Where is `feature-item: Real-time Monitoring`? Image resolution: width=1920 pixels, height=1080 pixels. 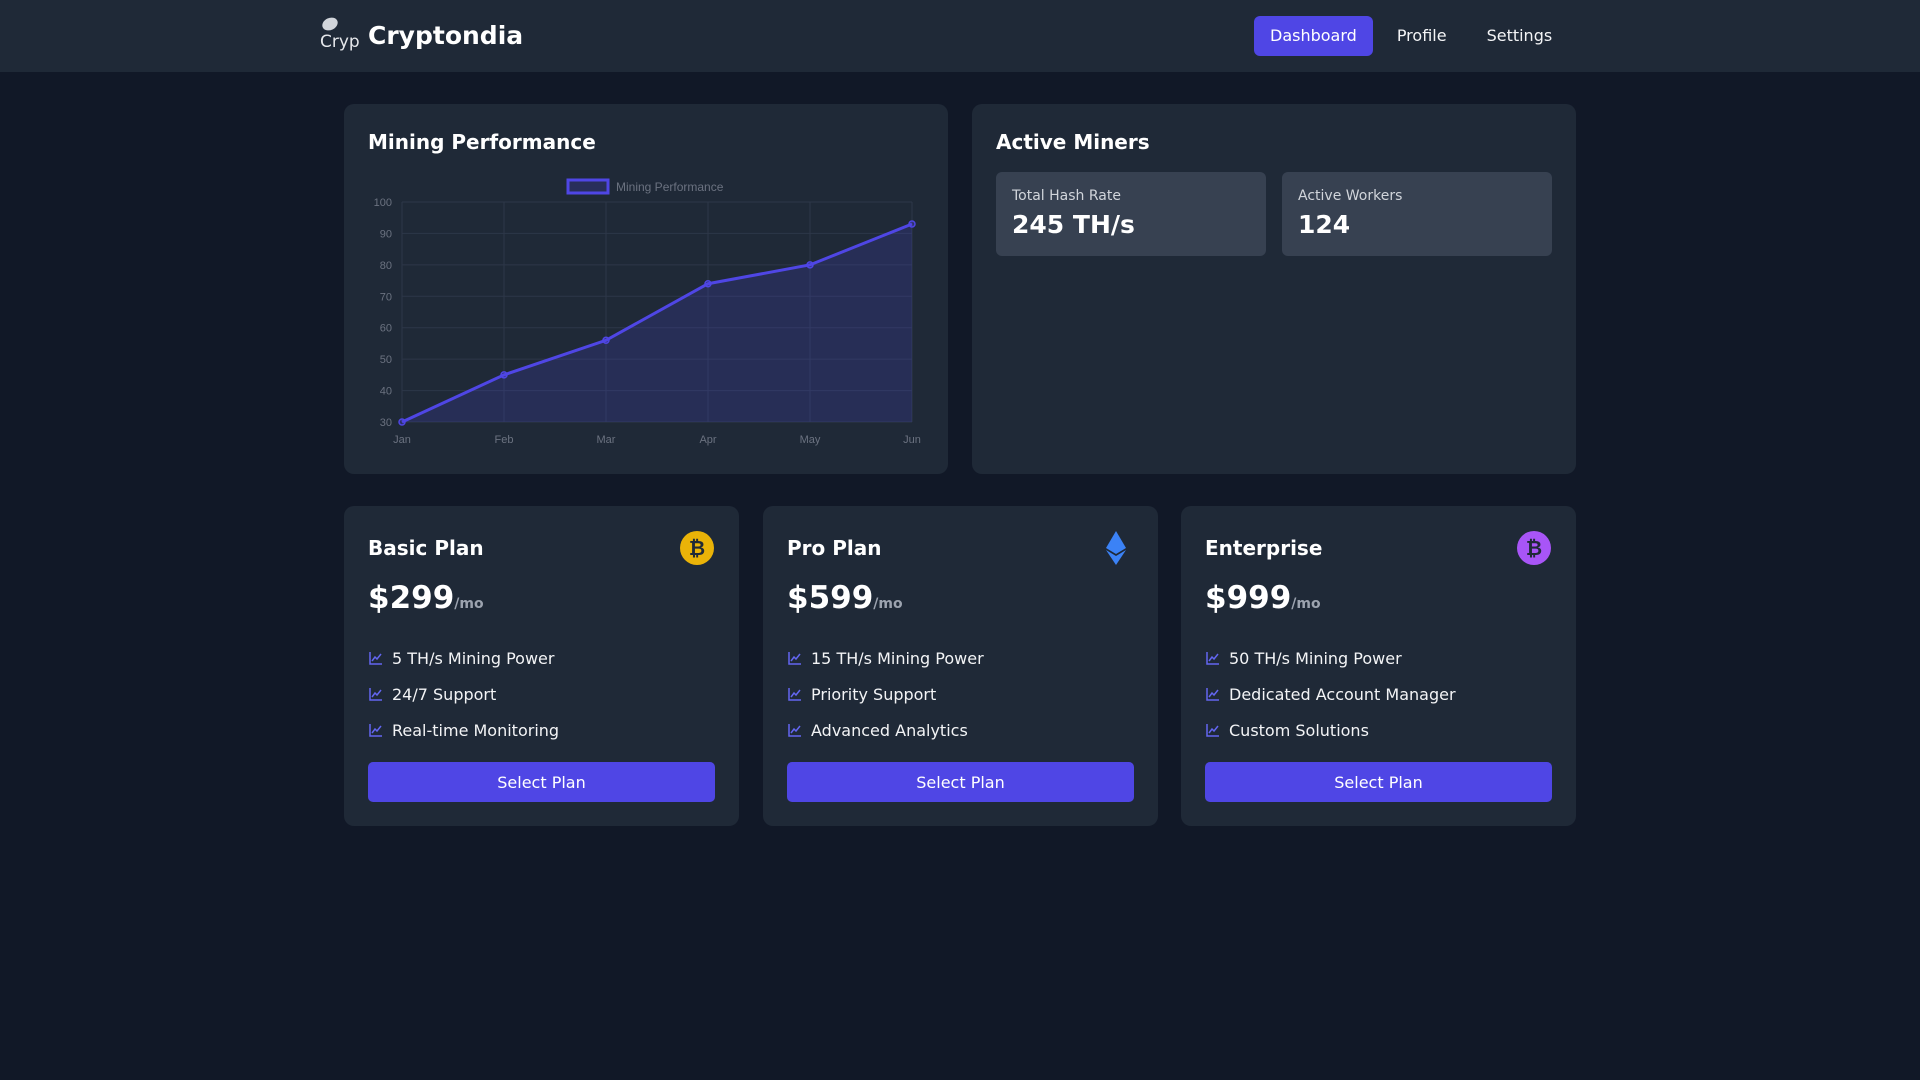 feature-item: Real-time Monitoring is located at coordinates (463, 730).